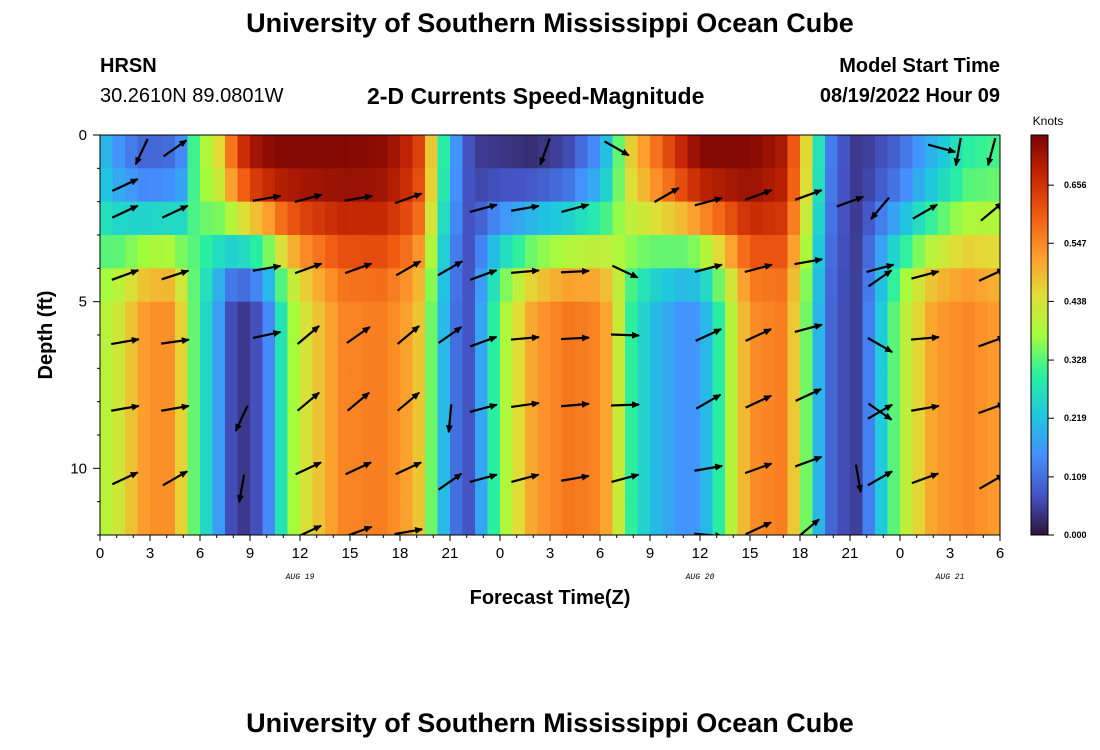 The height and width of the screenshot is (750, 1100). What do you see at coordinates (400, 553) in the screenshot?
I see `x-tick-label: 18` at bounding box center [400, 553].